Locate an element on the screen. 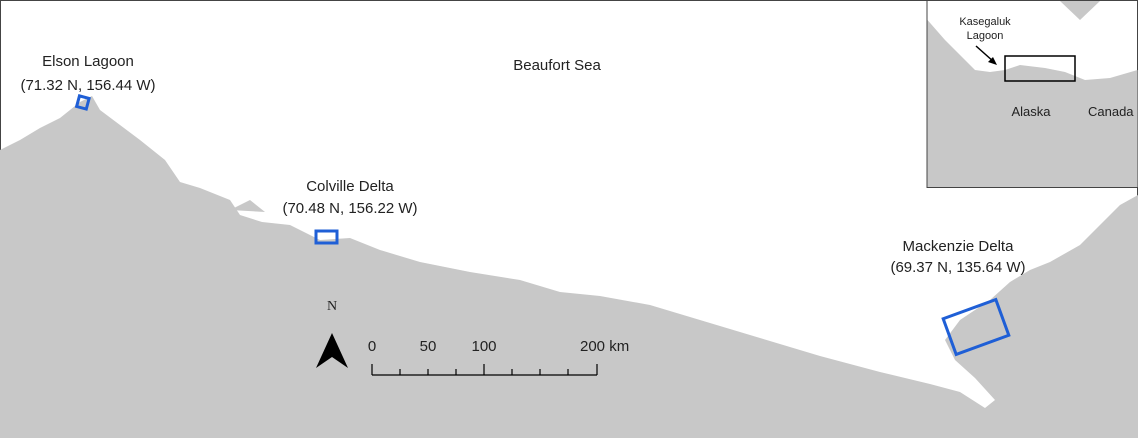 The image size is (1138, 438). inset-box is located at coordinates (1040, 68).